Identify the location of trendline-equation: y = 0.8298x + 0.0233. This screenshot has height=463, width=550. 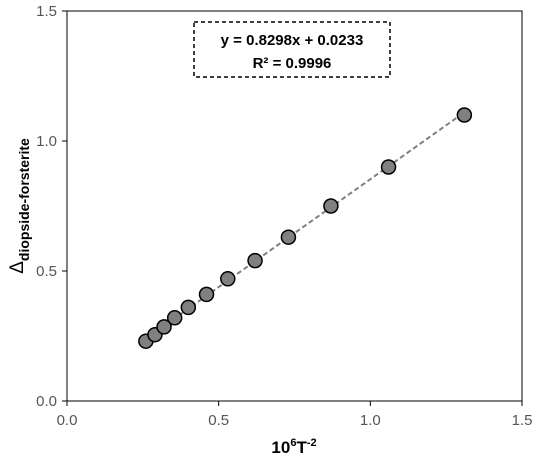
(292, 40).